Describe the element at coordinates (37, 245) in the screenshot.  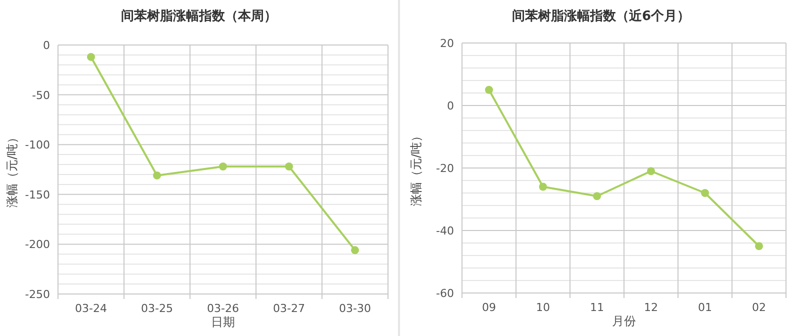
I see `y-tick-label: -200` at that location.